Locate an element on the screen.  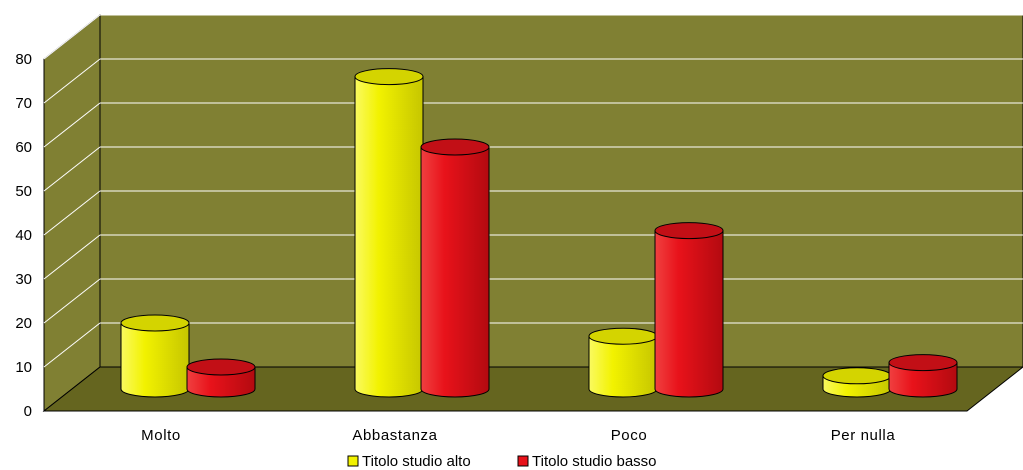
y-tick-label: 60 is located at coordinates (23, 147).